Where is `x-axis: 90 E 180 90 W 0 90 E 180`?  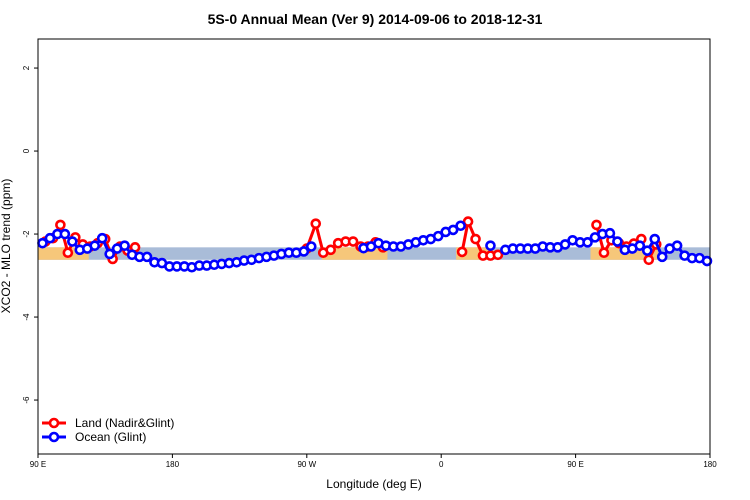
x-axis: 90 E 180 90 W 0 90 E 180 is located at coordinates (373, 461).